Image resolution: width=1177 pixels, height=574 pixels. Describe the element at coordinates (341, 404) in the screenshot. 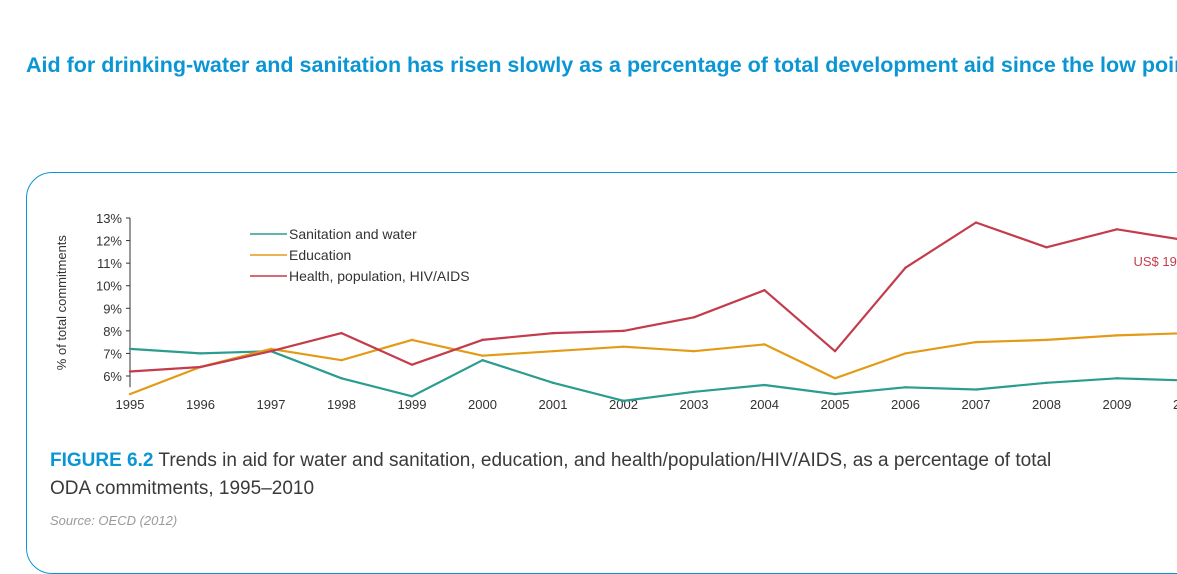

I see `x-tick-label: 1998` at that location.